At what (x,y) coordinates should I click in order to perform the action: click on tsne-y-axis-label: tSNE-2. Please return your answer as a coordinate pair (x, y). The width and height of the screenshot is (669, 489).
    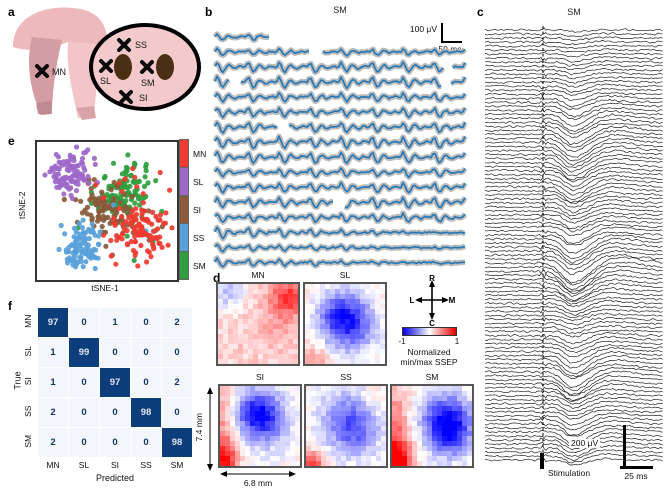
    Looking at the image, I should click on (21, 205).